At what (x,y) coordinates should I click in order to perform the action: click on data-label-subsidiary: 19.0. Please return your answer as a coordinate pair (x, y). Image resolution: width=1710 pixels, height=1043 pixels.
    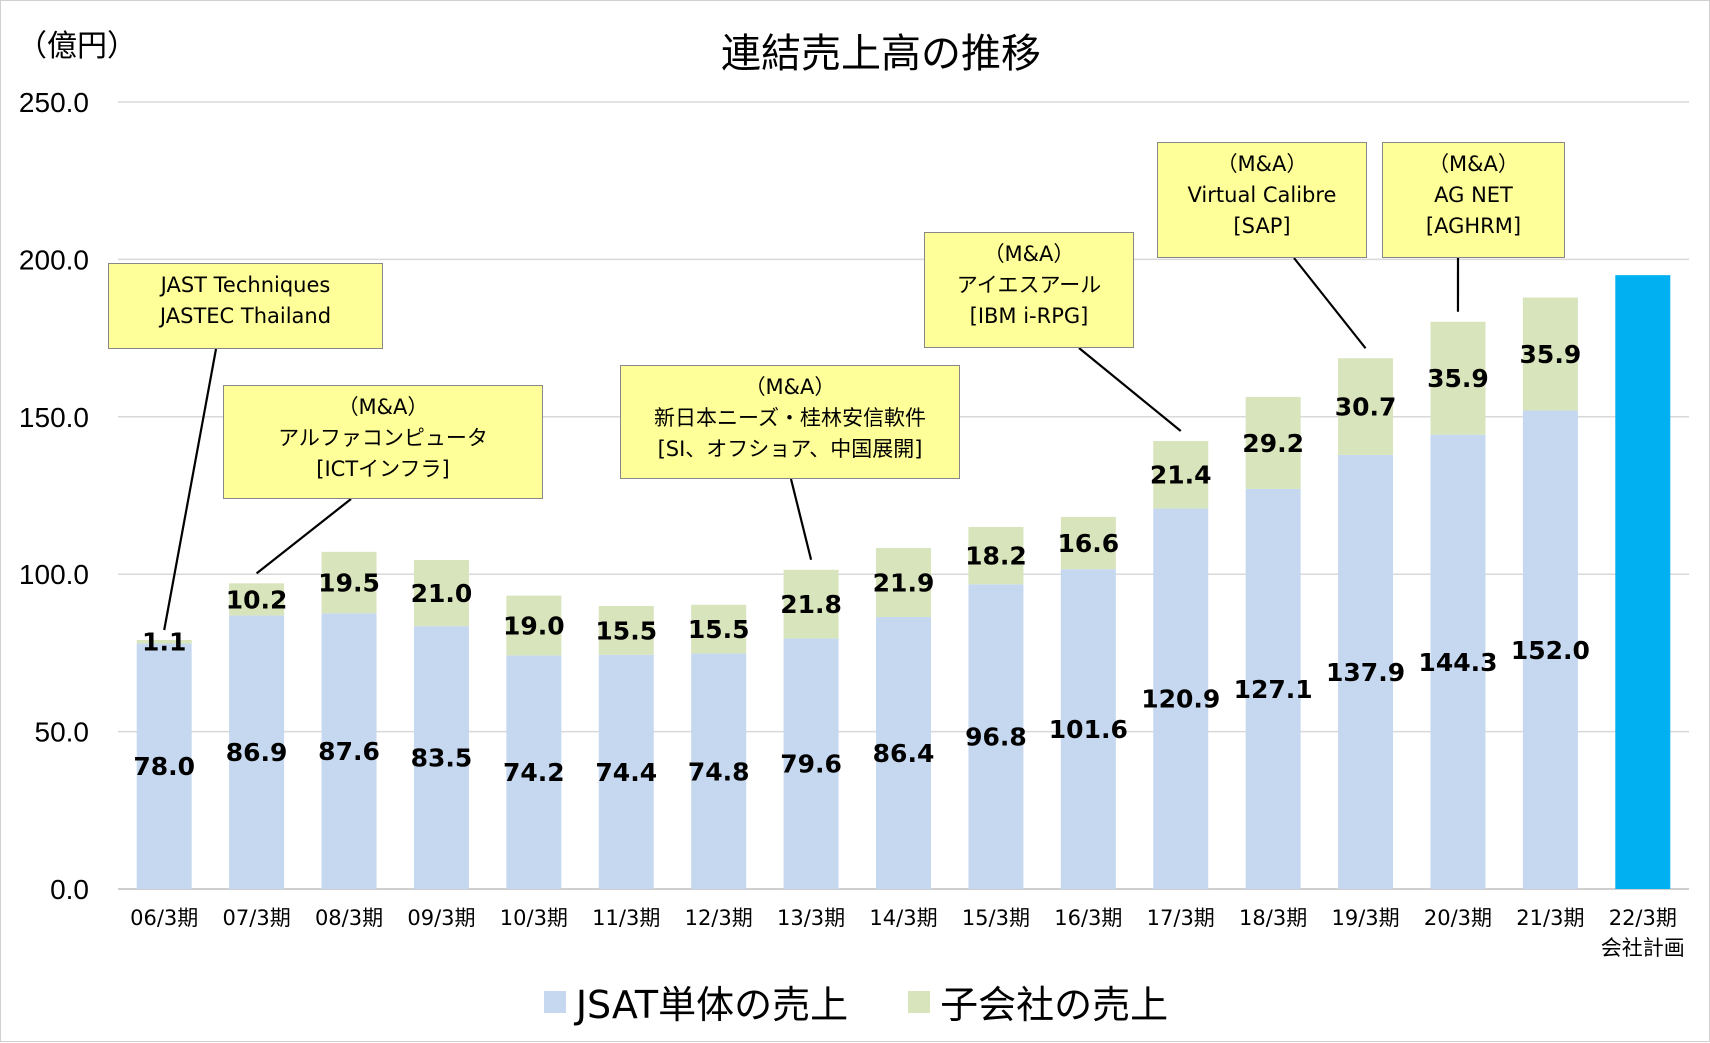
    Looking at the image, I should click on (534, 626).